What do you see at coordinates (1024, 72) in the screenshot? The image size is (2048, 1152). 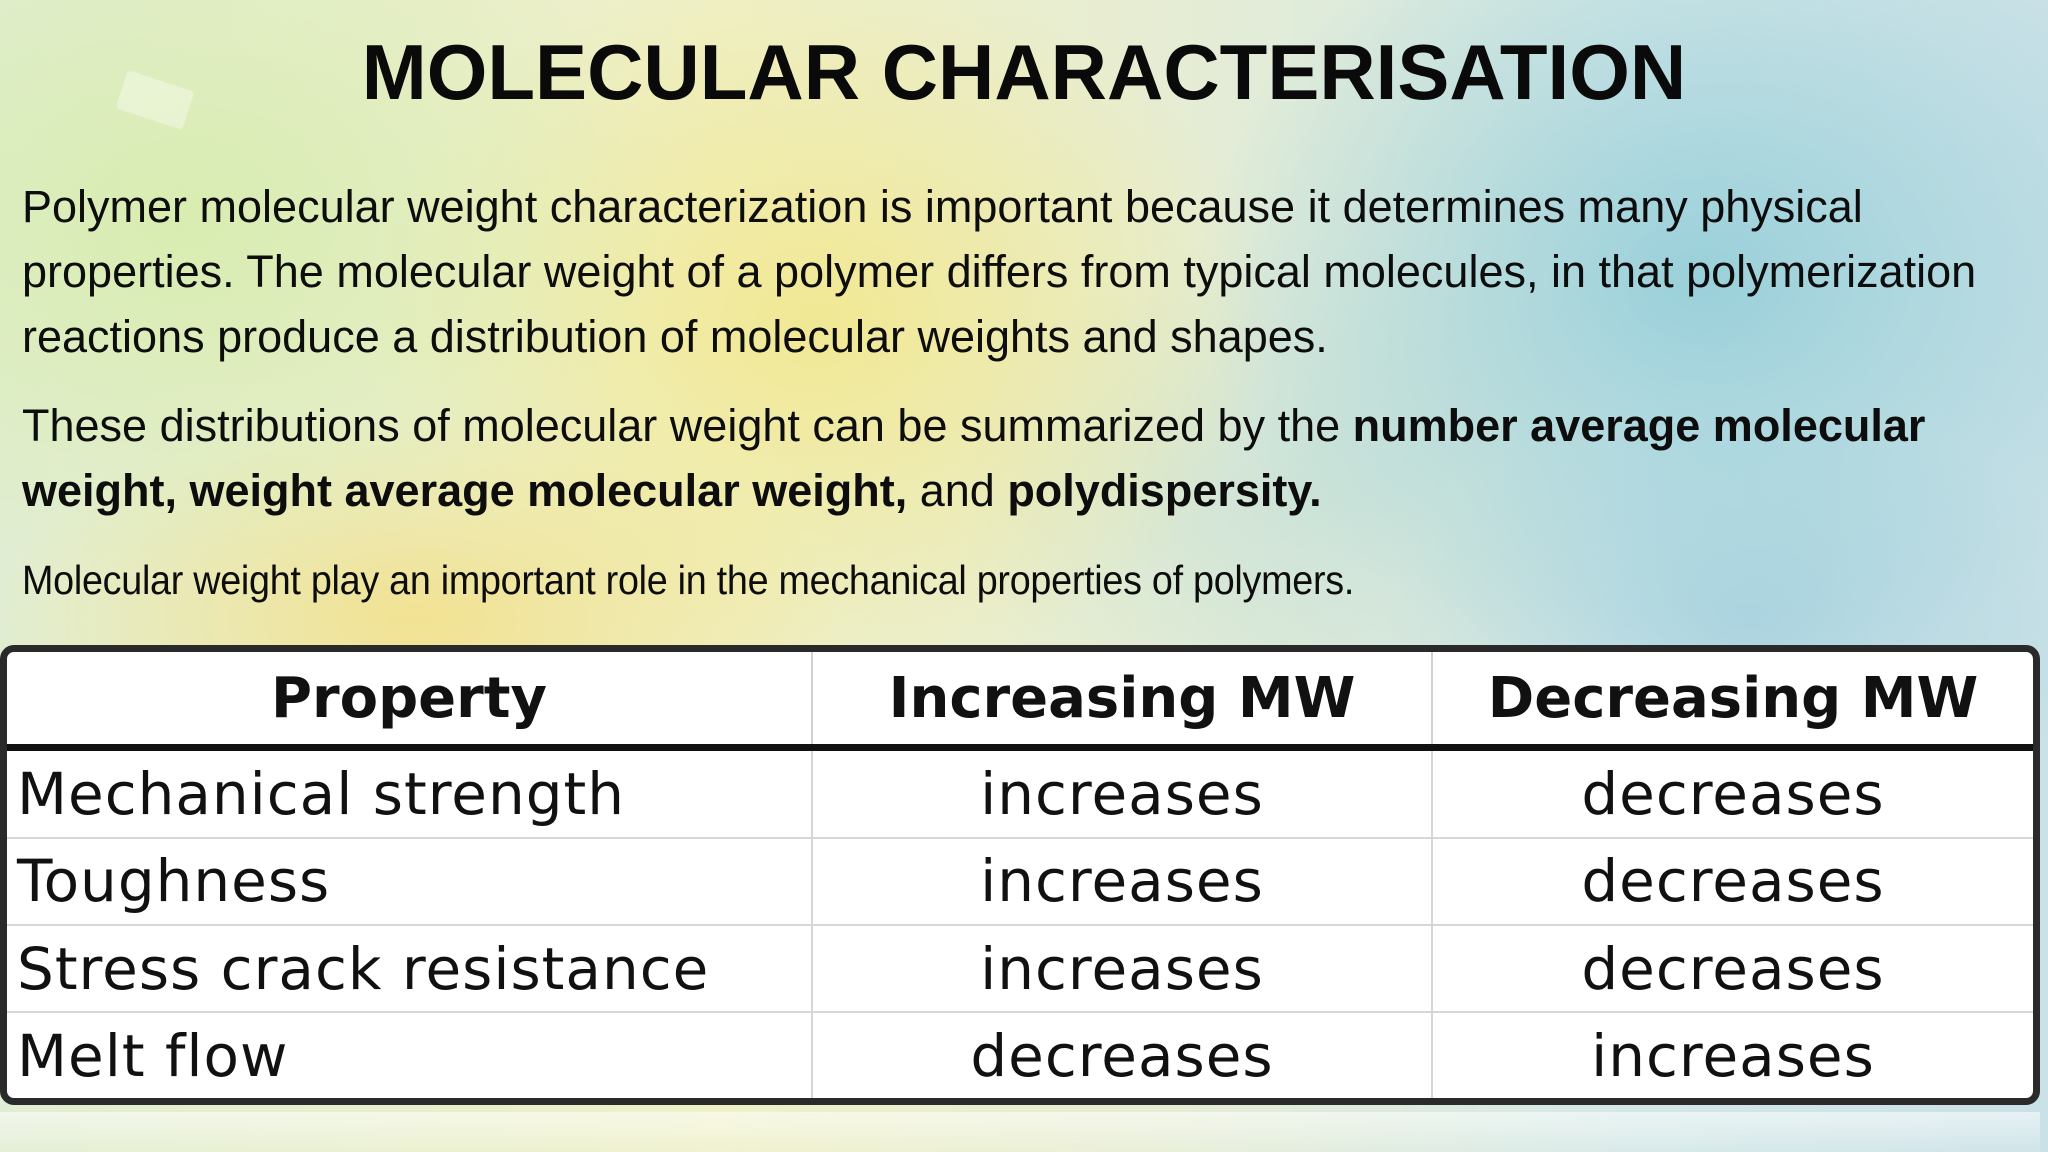 I see `slide-title: MOLECULAR CHARACTERISATION` at bounding box center [1024, 72].